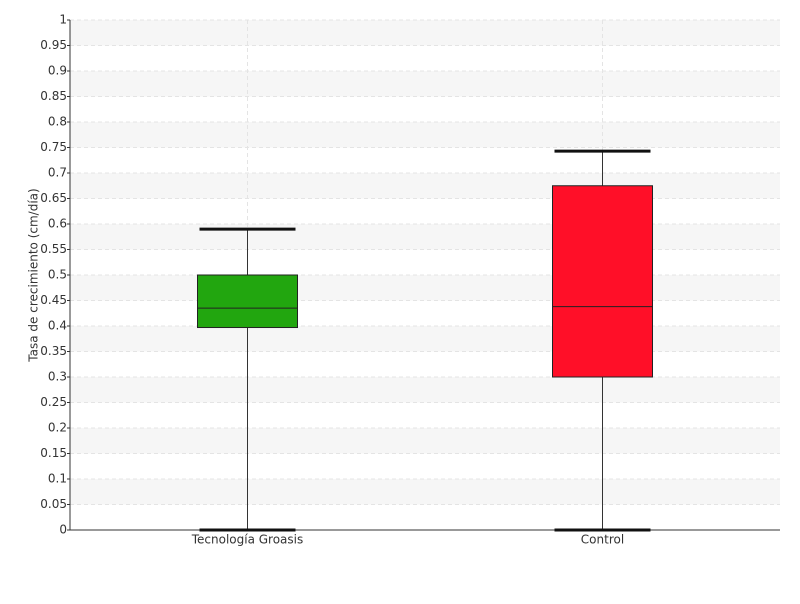 This screenshot has height=604, width=800. Describe the element at coordinates (53, 453) in the screenshot. I see `y-tick-label: 0.15` at that location.